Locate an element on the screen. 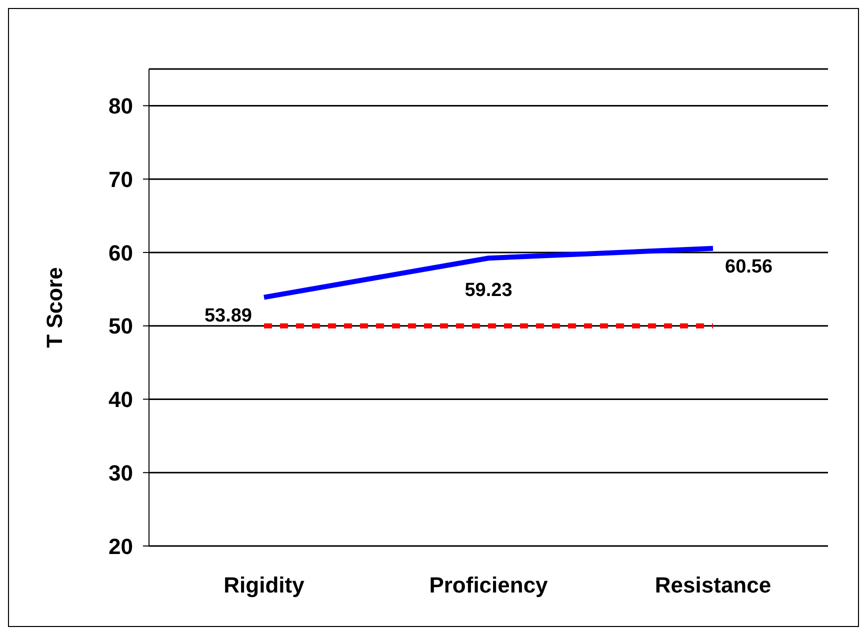  y-tick-label: 50 is located at coordinates (120, 326).